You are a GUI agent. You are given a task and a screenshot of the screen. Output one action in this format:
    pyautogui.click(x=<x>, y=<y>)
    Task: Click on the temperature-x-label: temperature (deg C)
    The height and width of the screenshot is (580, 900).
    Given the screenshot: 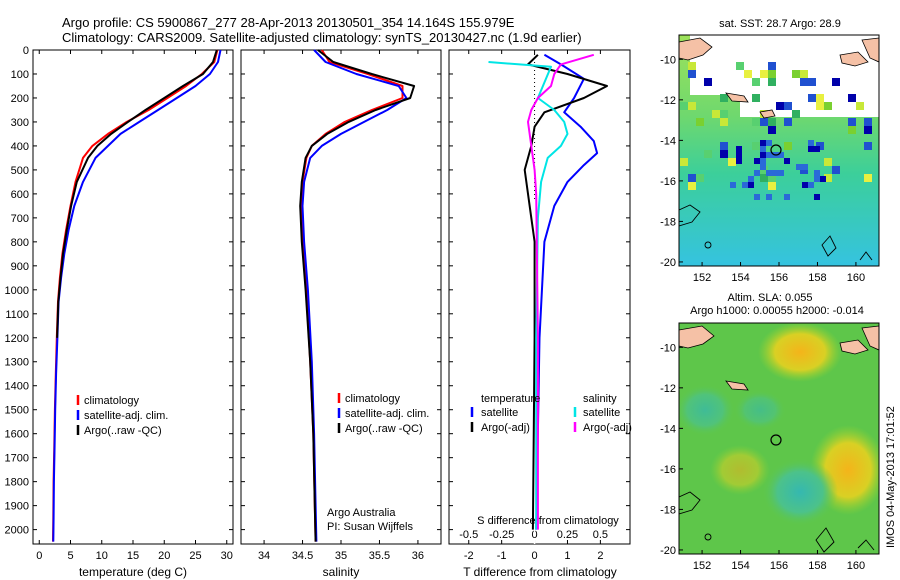 What is the action you would take?
    pyautogui.click(x=133, y=572)
    